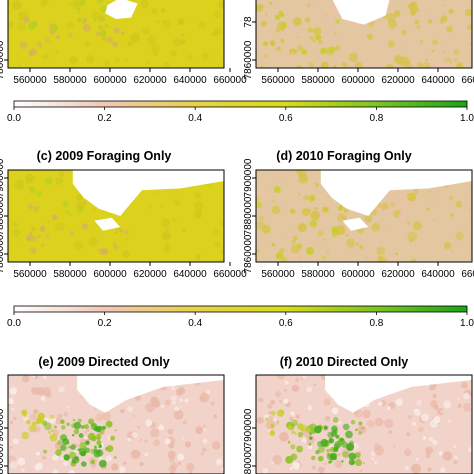 This screenshot has height=474, width=474. I want to click on colorbar-1: 0.0 0.2 0.4 0.6 0.8 1.0, so click(240, 112).